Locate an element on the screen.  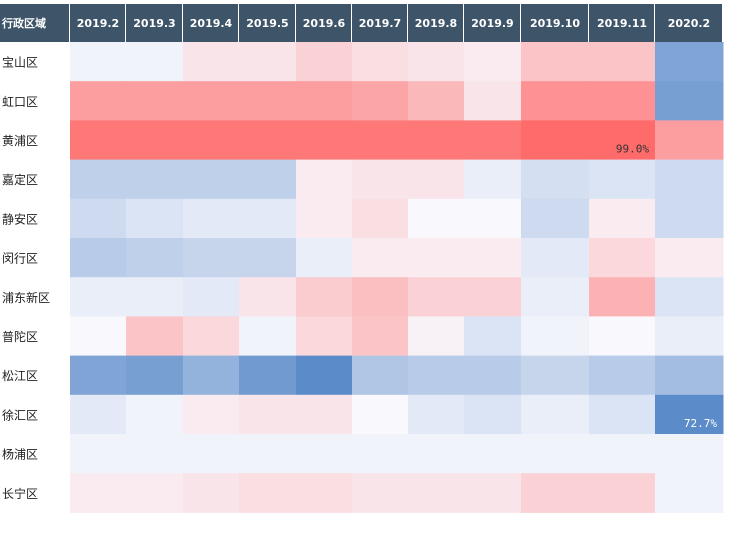
row-label: 长宁区 is located at coordinates (20, 493).